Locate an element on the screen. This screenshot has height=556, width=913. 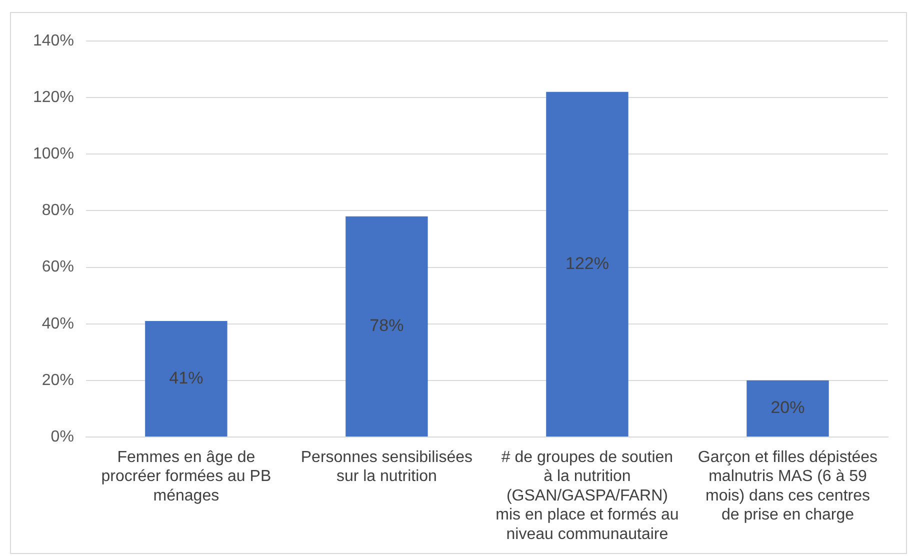
data-label: 20% is located at coordinates (787, 408).